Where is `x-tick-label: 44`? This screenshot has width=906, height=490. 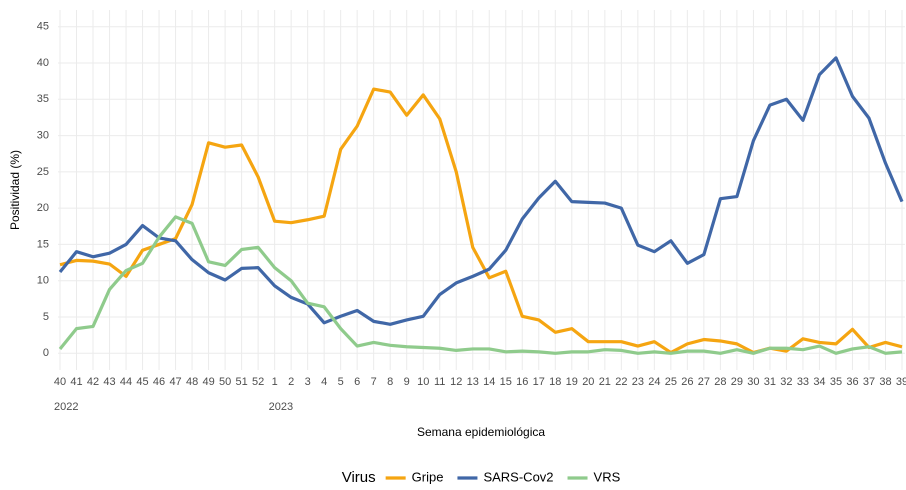 x-tick-label: 44 is located at coordinates (126, 382).